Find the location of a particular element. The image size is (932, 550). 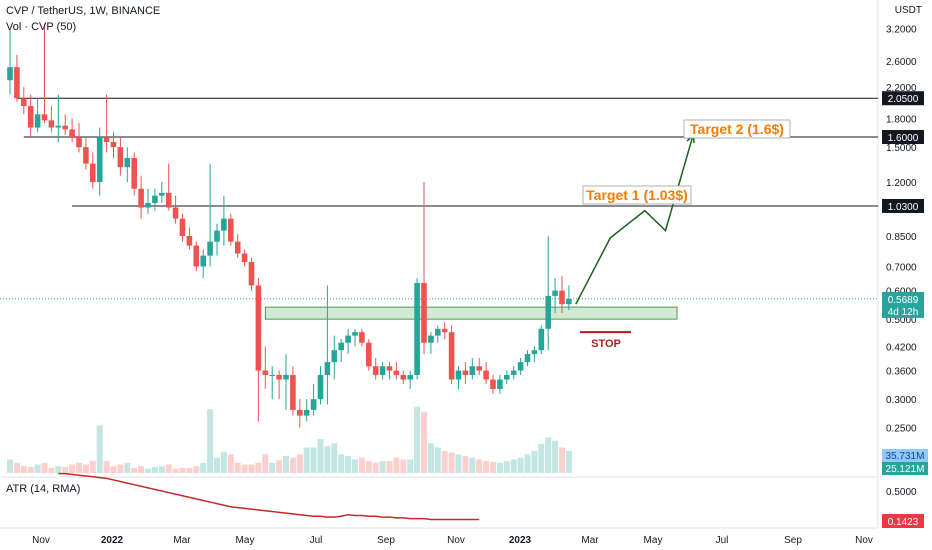

target-1-box is located at coordinates (637, 195).